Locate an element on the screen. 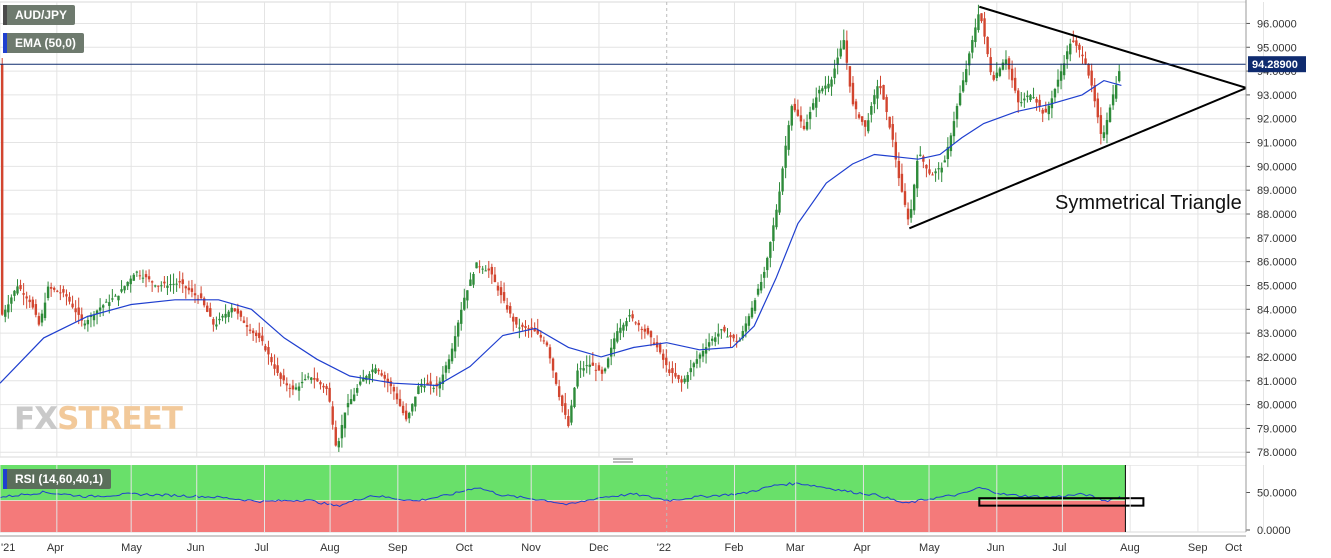 The width and height of the screenshot is (1331, 558). pair-legend: AUD/JPY is located at coordinates (39, 15).